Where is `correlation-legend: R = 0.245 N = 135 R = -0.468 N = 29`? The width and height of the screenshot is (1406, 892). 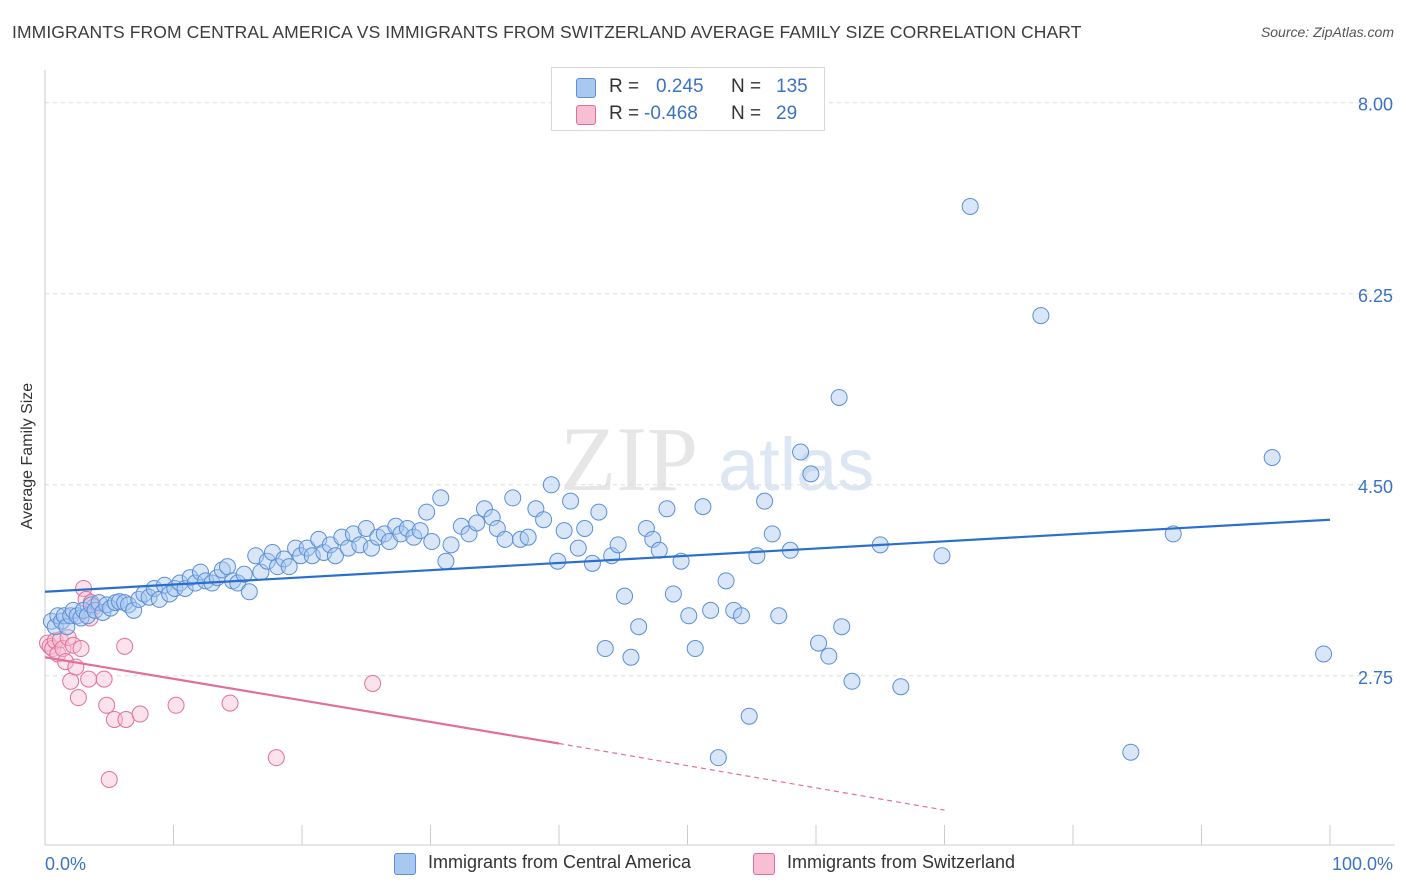
correlation-legend: R = 0.245 N = 135 R = -0.468 N = 29 is located at coordinates (688, 99).